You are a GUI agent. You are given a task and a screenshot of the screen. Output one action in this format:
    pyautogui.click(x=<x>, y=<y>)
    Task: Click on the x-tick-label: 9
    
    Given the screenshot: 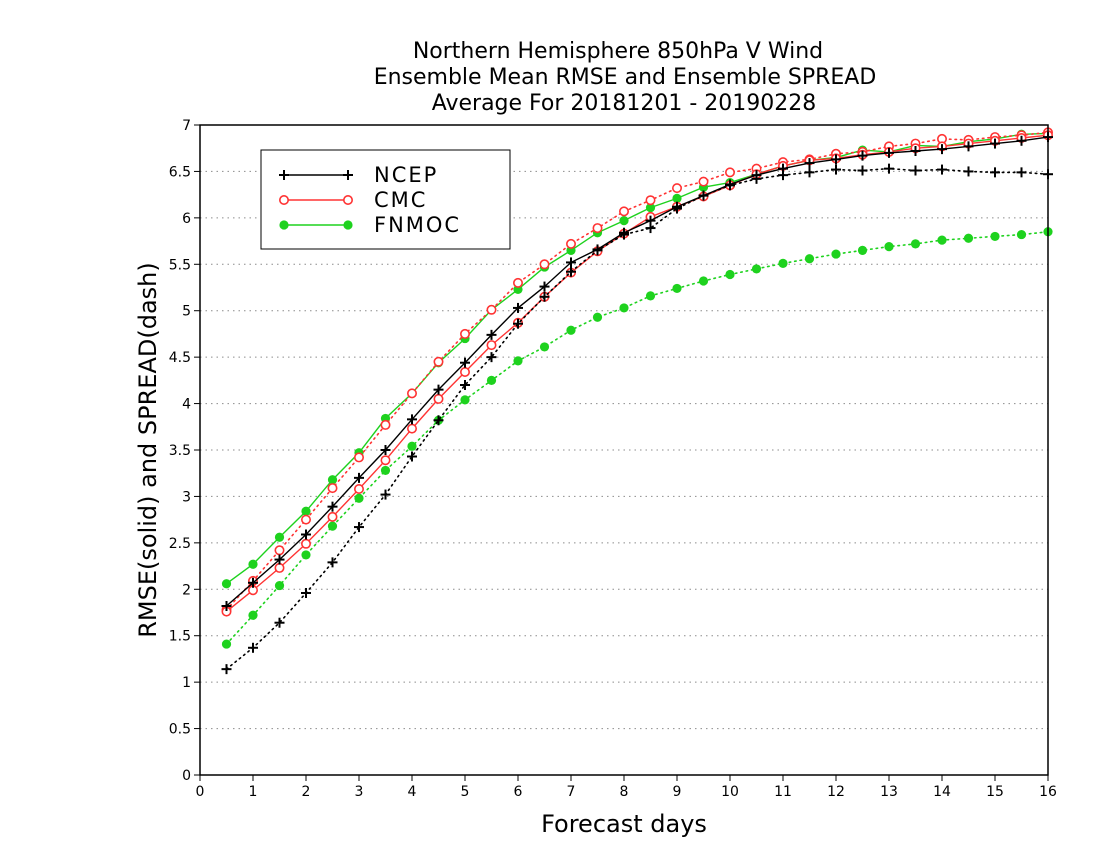 What is the action you would take?
    pyautogui.click(x=677, y=792)
    